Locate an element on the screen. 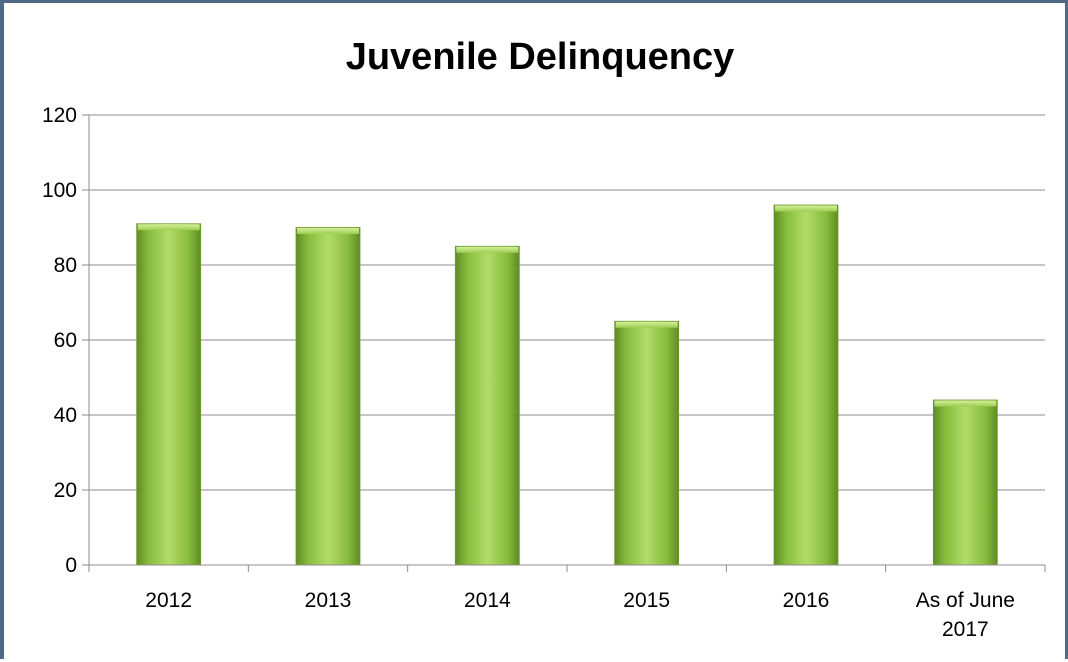 This screenshot has width=1068, height=662. x-tick-label: 2012 is located at coordinates (168, 600).